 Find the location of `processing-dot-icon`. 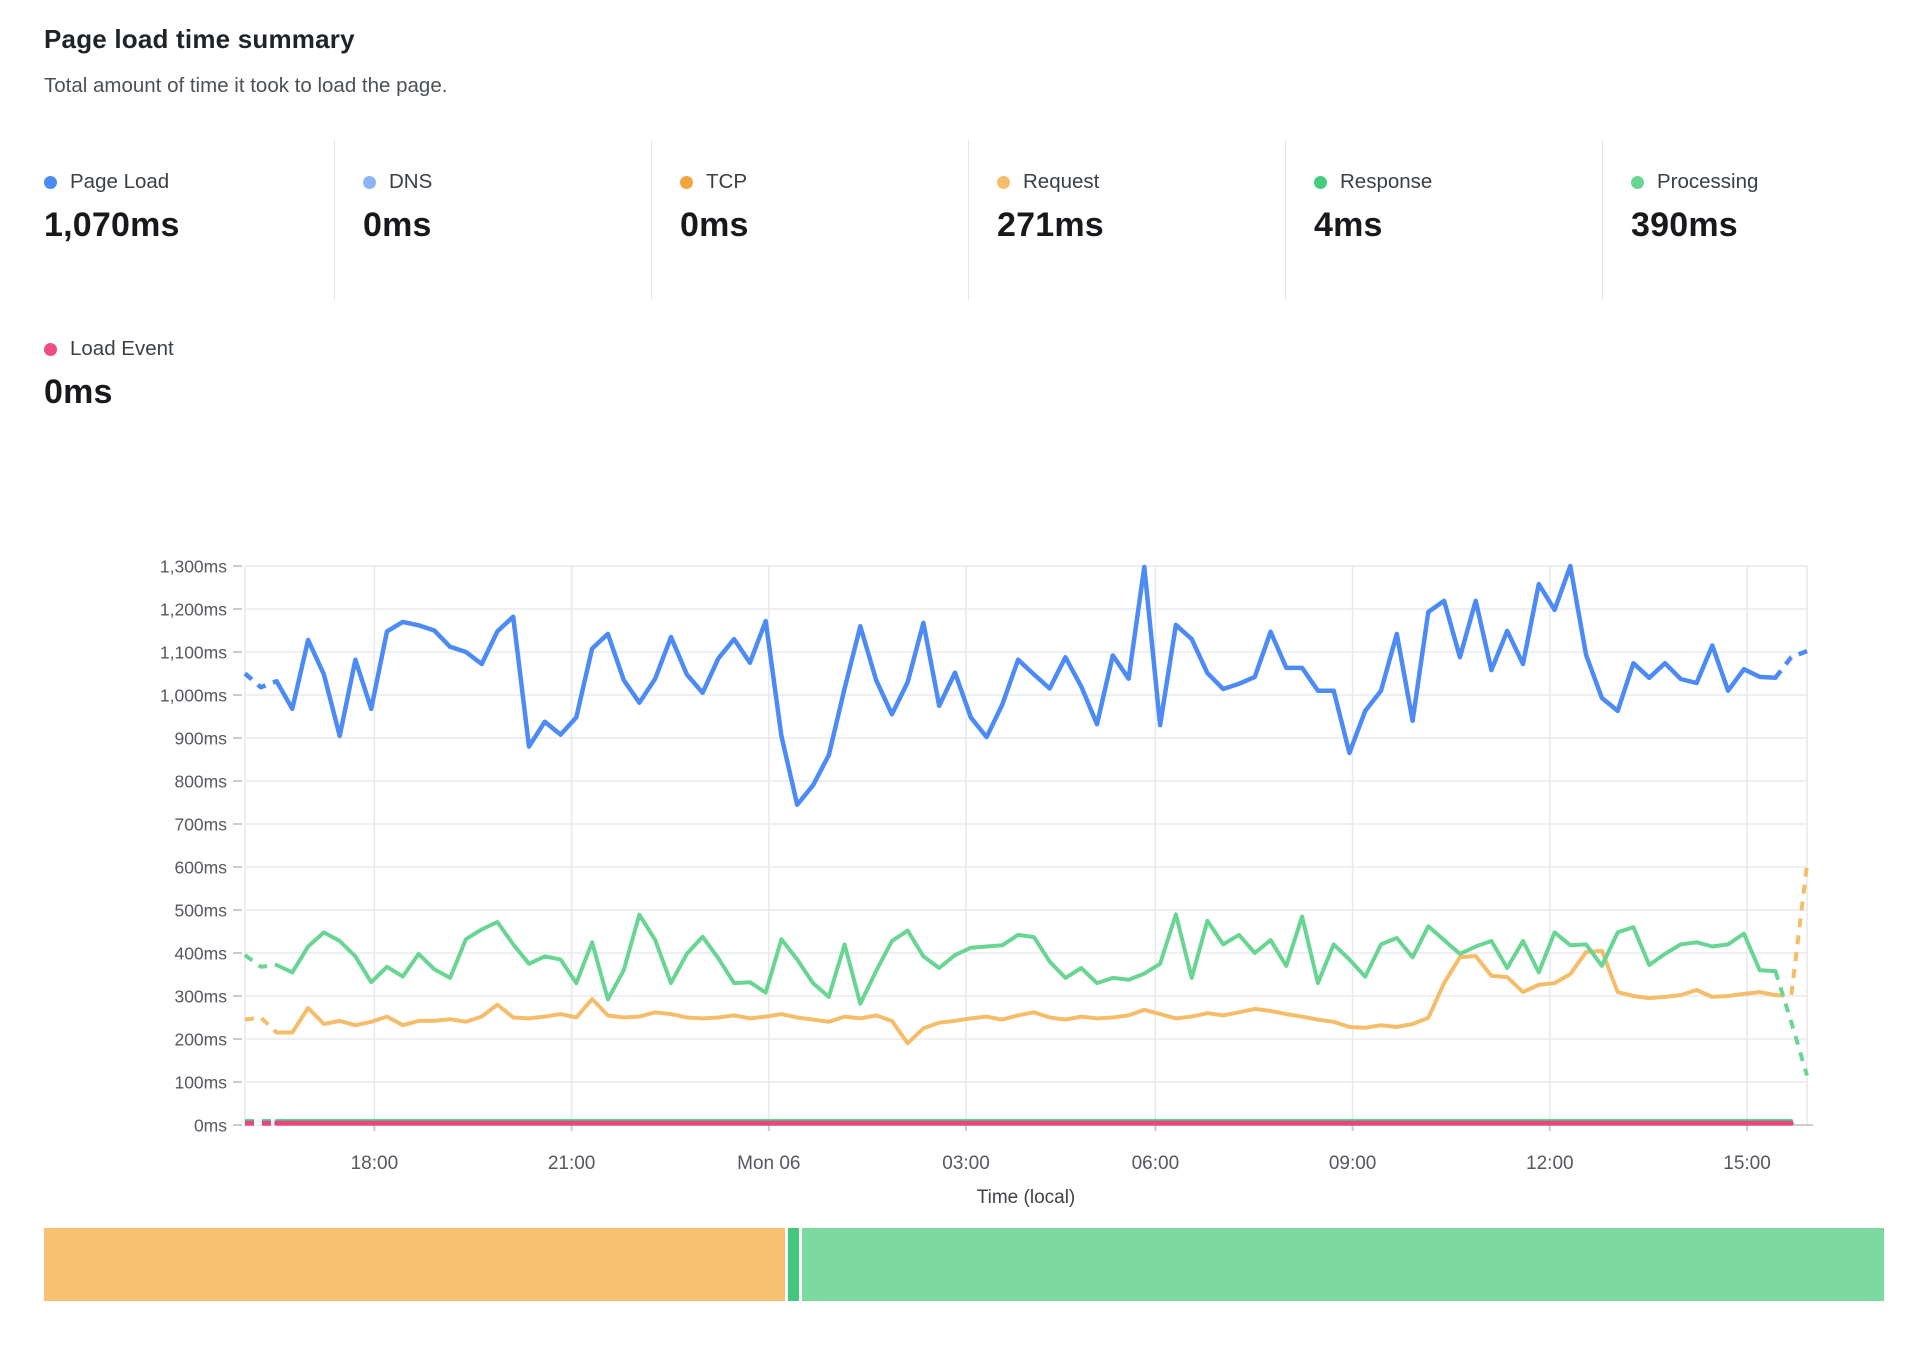

processing-dot-icon is located at coordinates (1637, 182).